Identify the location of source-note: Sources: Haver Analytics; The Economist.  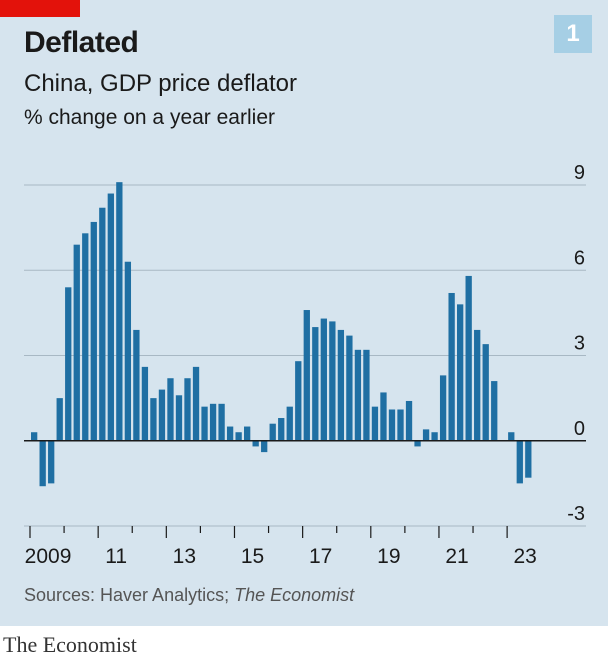
(189, 595).